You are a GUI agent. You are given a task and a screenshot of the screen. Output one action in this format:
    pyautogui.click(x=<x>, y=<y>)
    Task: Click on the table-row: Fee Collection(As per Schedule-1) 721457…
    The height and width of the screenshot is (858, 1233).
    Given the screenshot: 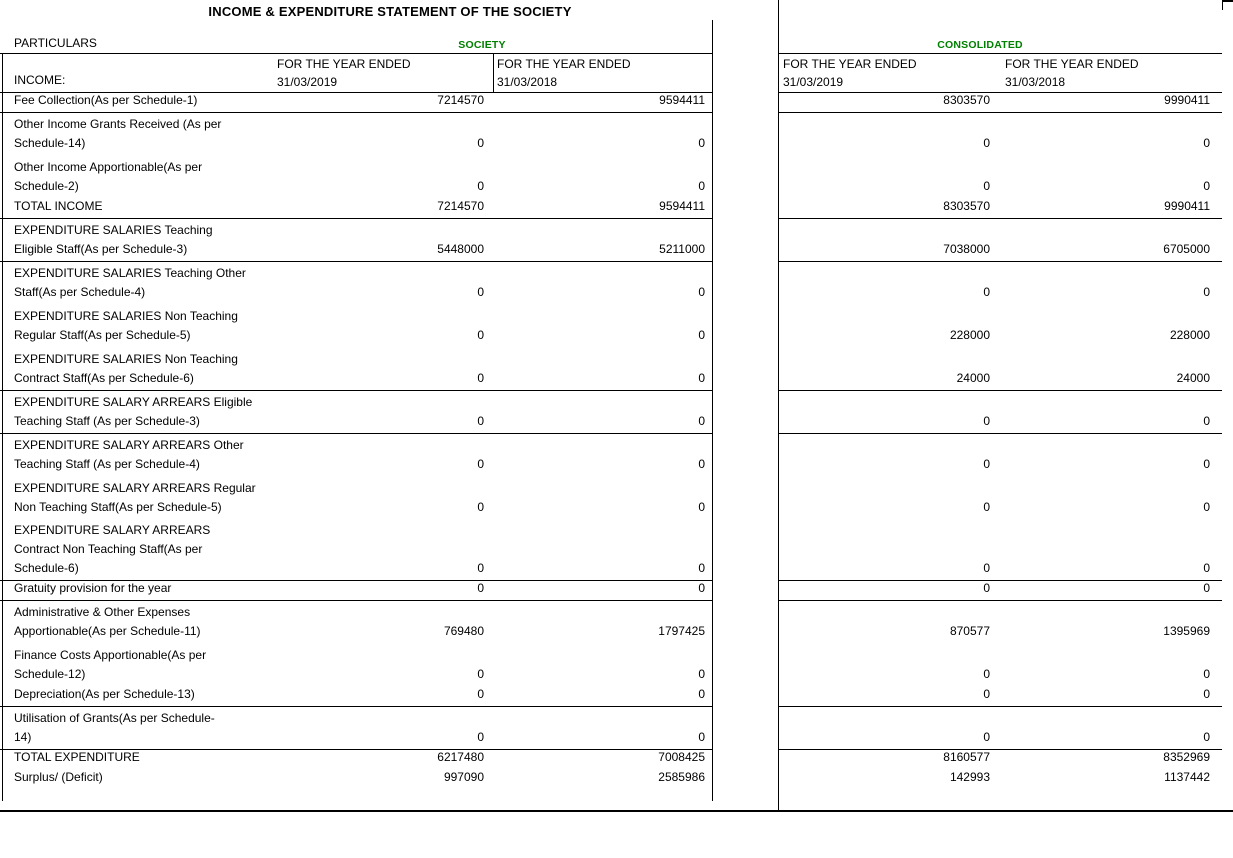 What is the action you would take?
    pyautogui.click(x=616, y=103)
    